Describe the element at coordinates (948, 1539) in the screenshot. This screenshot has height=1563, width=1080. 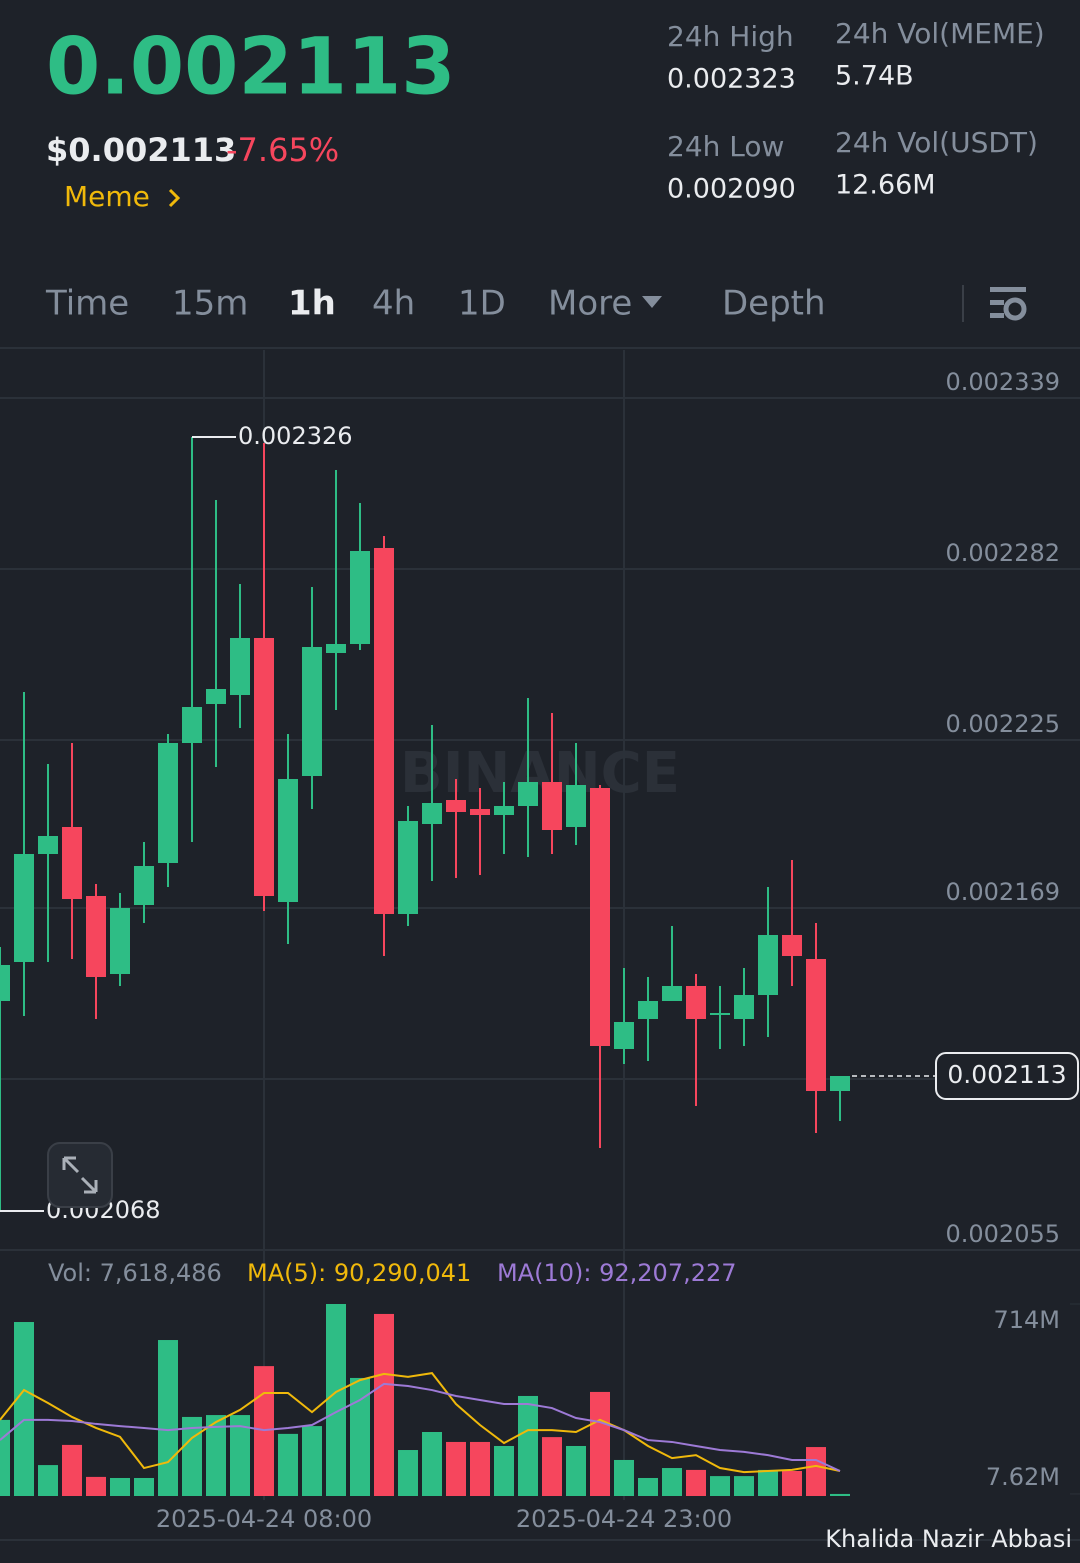
I see `footer-watermark: Khalida Nazir Abbasi` at that location.